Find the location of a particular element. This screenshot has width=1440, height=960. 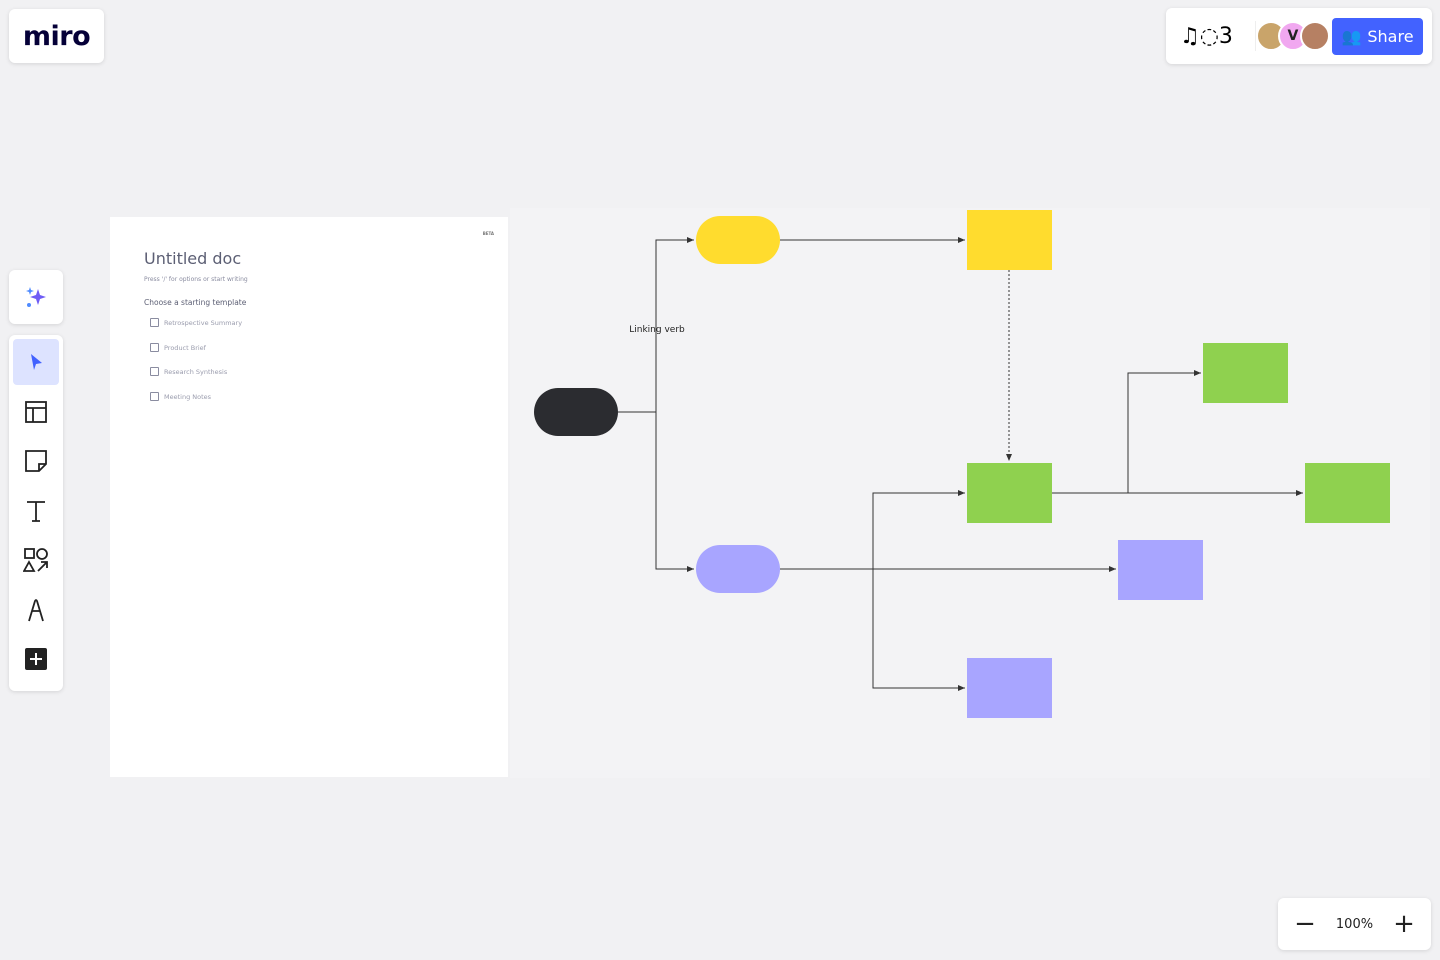

sparkle-icon is located at coordinates (36, 297).